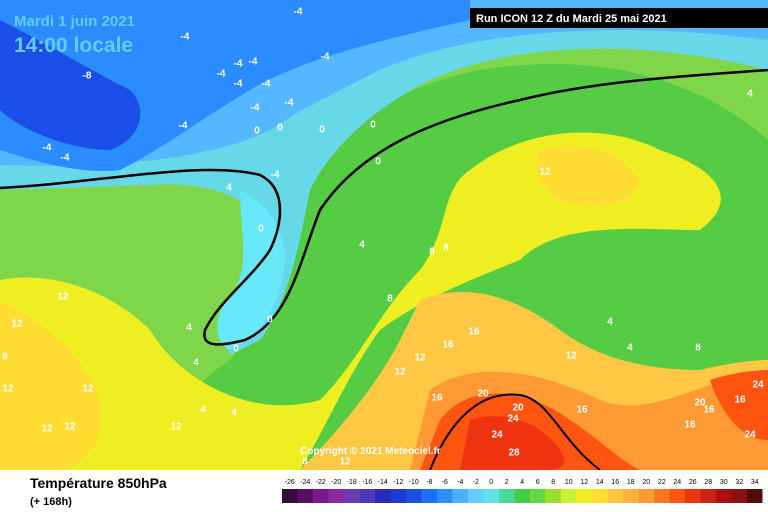 This screenshot has height=512, width=768. What do you see at coordinates (553, 482) in the screenshot?
I see `scale-label: 8` at bounding box center [553, 482].